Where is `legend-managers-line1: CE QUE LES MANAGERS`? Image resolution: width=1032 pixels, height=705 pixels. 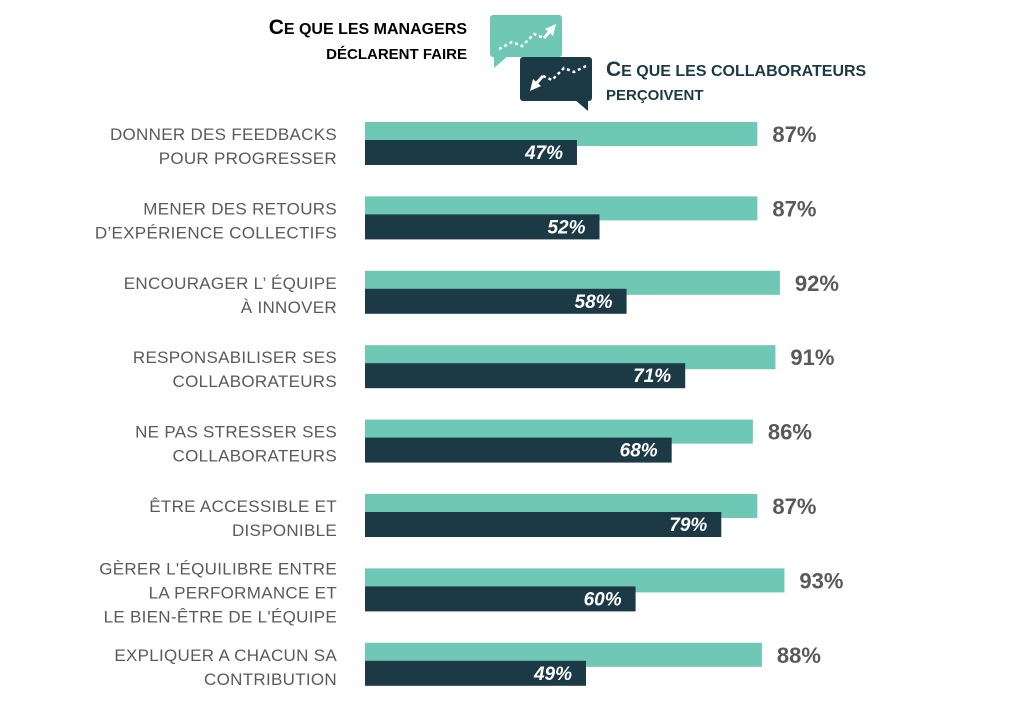 legend-managers-line1: CE QUE LES MANAGERS is located at coordinates (368, 27).